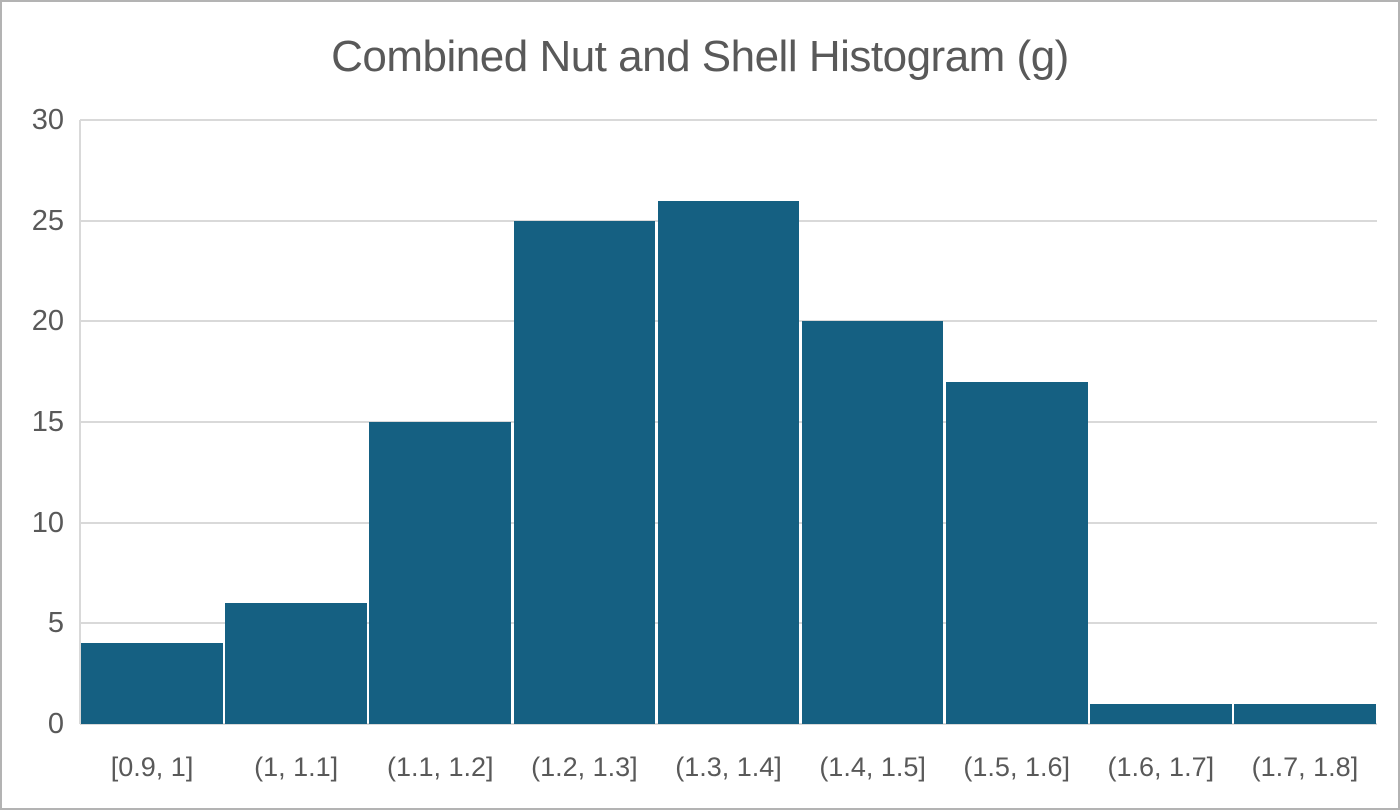 This screenshot has height=810, width=1400. Describe the element at coordinates (440, 767) in the screenshot. I see `x-tick-label: (1.1, 1.2]` at that location.